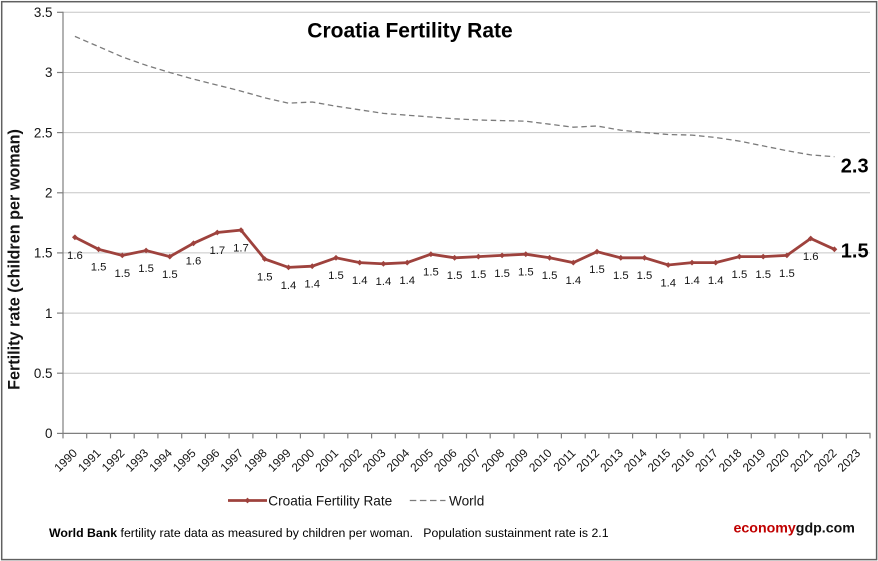 This screenshot has height=561, width=878. I want to click on svg-text: 3, so click(48, 72).